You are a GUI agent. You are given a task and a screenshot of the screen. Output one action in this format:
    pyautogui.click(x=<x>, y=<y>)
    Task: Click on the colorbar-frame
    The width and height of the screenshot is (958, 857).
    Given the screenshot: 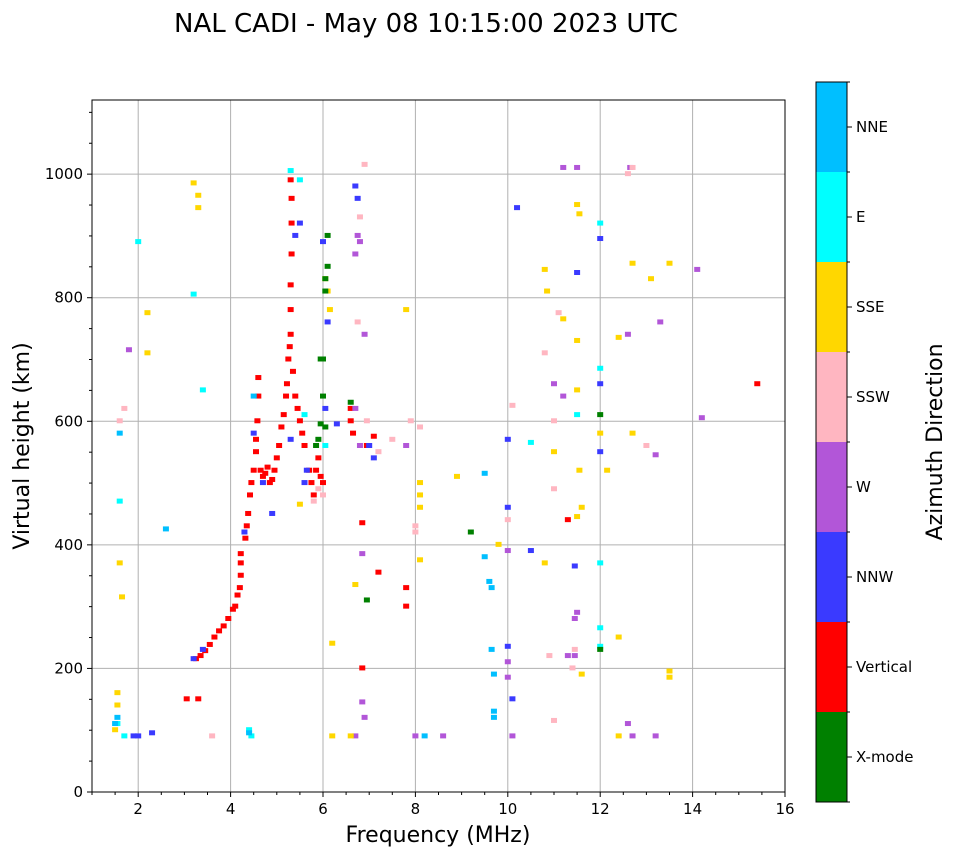 What is the action you would take?
    pyautogui.click(x=831, y=442)
    